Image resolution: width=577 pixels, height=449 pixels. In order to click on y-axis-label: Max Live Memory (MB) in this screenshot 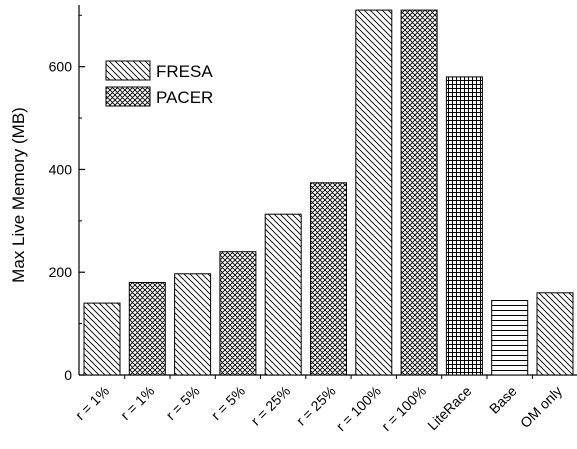, I will do `click(18, 195)`.